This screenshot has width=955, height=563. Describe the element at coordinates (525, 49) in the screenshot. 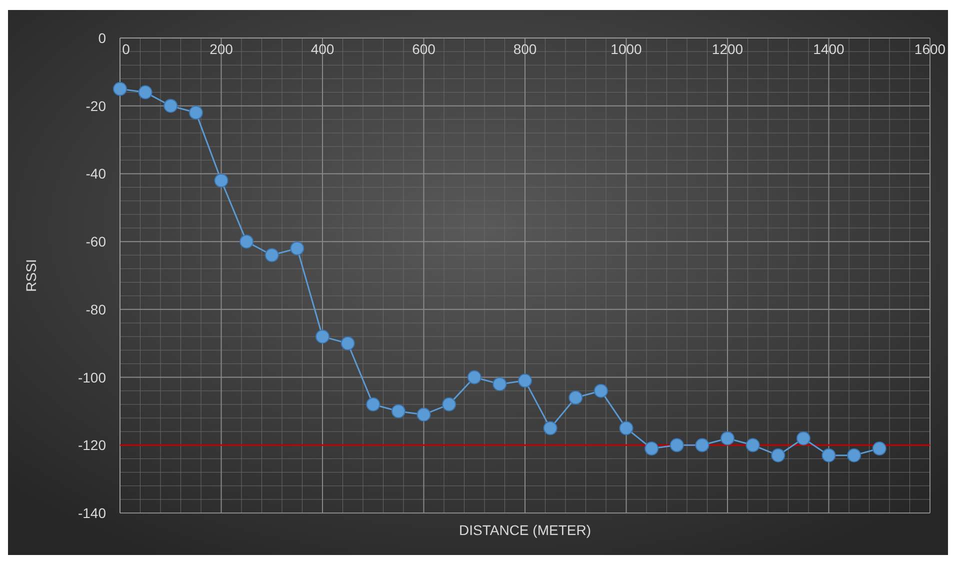

I see `x-tick-label: 800` at that location.